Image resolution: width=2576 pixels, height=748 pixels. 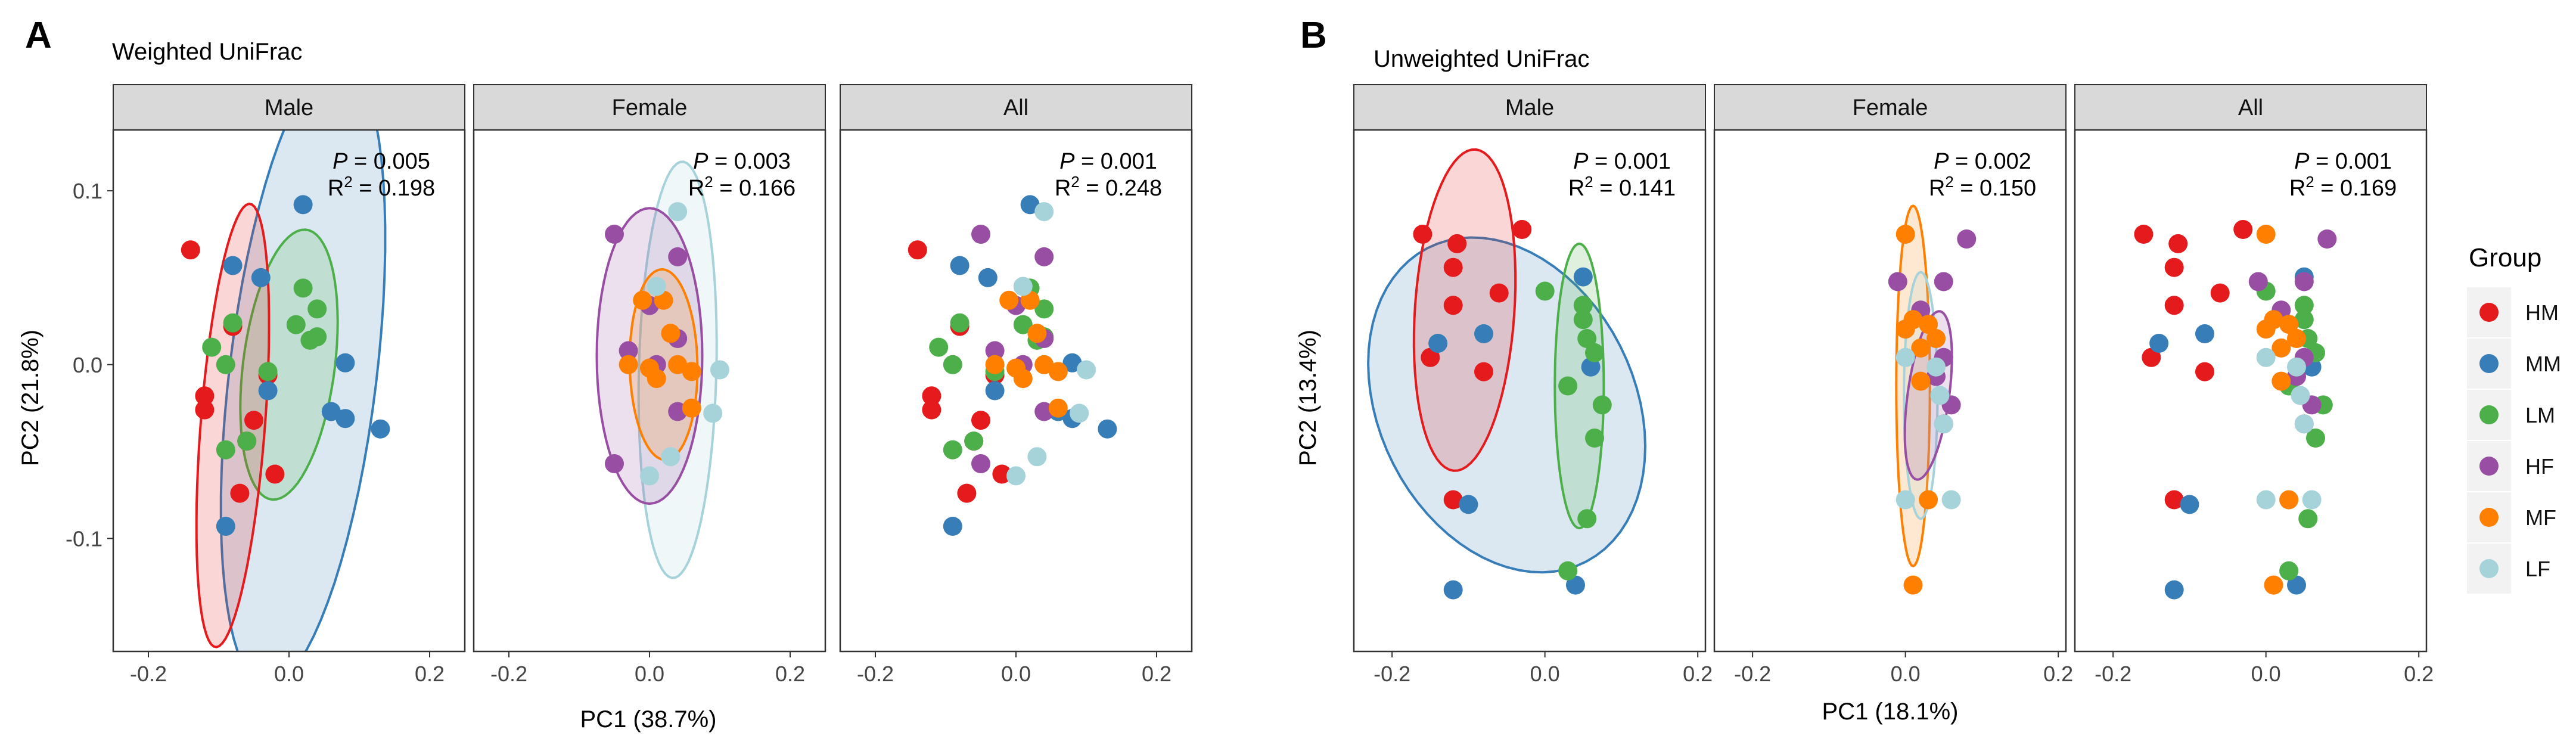 I want to click on group-legend: Group HM MM LM HF MF LF, so click(x=2514, y=418).